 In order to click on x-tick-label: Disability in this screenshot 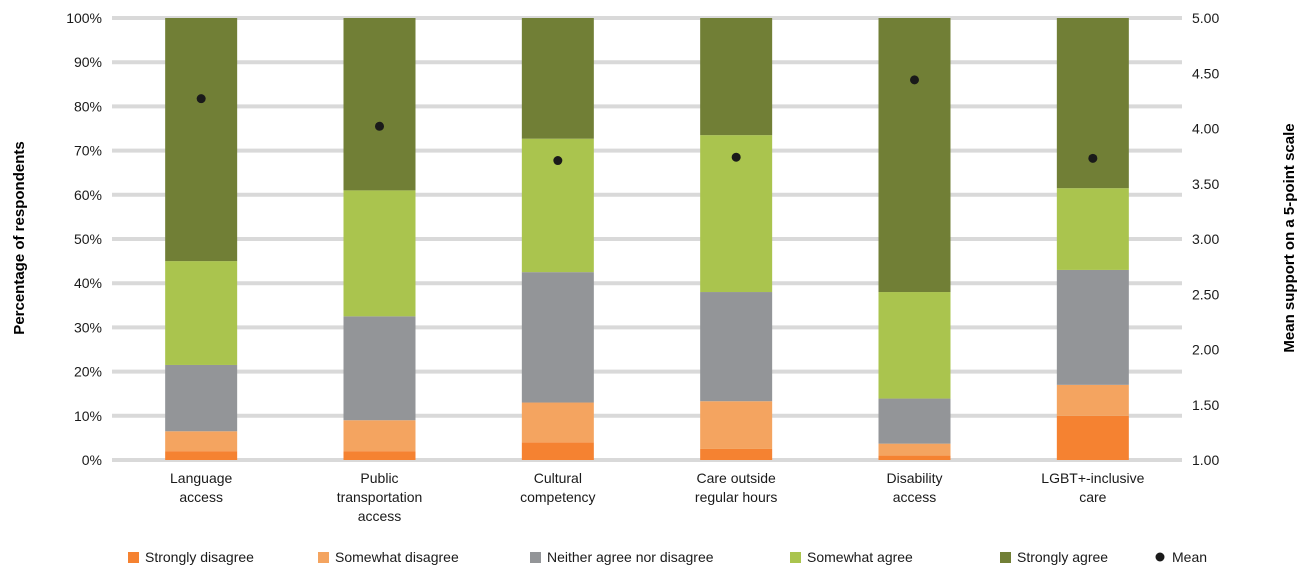, I will do `click(914, 478)`.